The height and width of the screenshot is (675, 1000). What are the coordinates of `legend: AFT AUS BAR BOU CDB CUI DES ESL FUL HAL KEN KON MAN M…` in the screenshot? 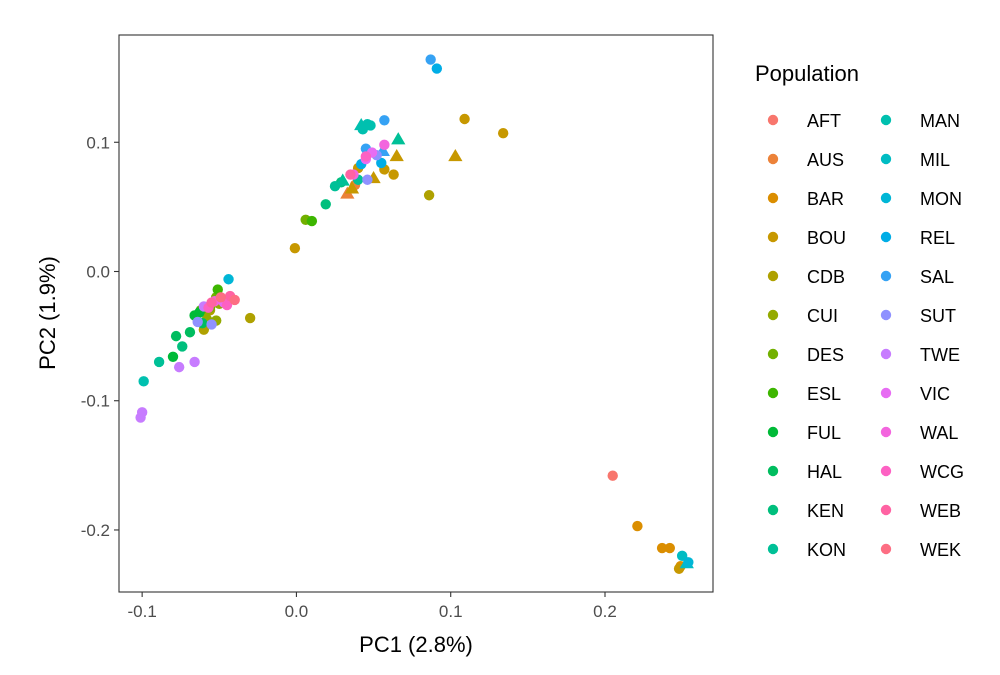 It's located at (865, 335).